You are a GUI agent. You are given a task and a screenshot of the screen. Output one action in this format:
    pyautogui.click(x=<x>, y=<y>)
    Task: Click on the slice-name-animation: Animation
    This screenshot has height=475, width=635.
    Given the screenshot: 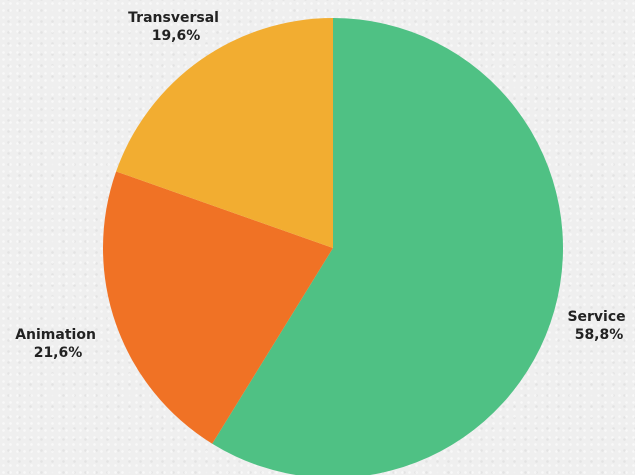 What is the action you would take?
    pyautogui.click(x=55, y=335)
    